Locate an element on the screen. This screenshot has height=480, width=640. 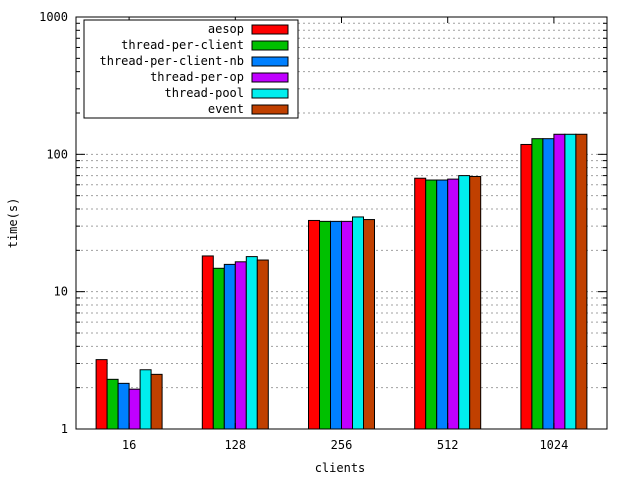
y-tick-label: 100 is located at coordinates (57, 154).